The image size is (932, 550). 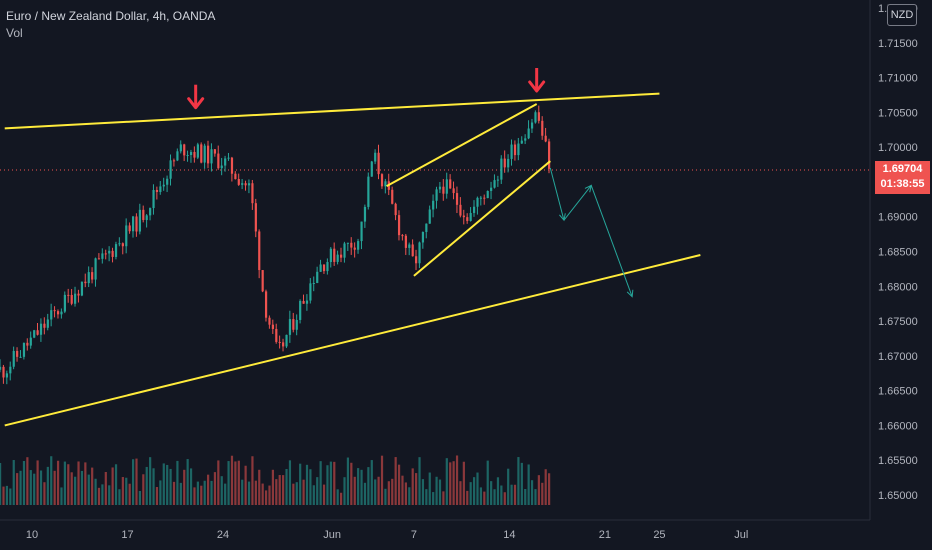 I want to click on currency-badge: NZD, so click(x=902, y=15).